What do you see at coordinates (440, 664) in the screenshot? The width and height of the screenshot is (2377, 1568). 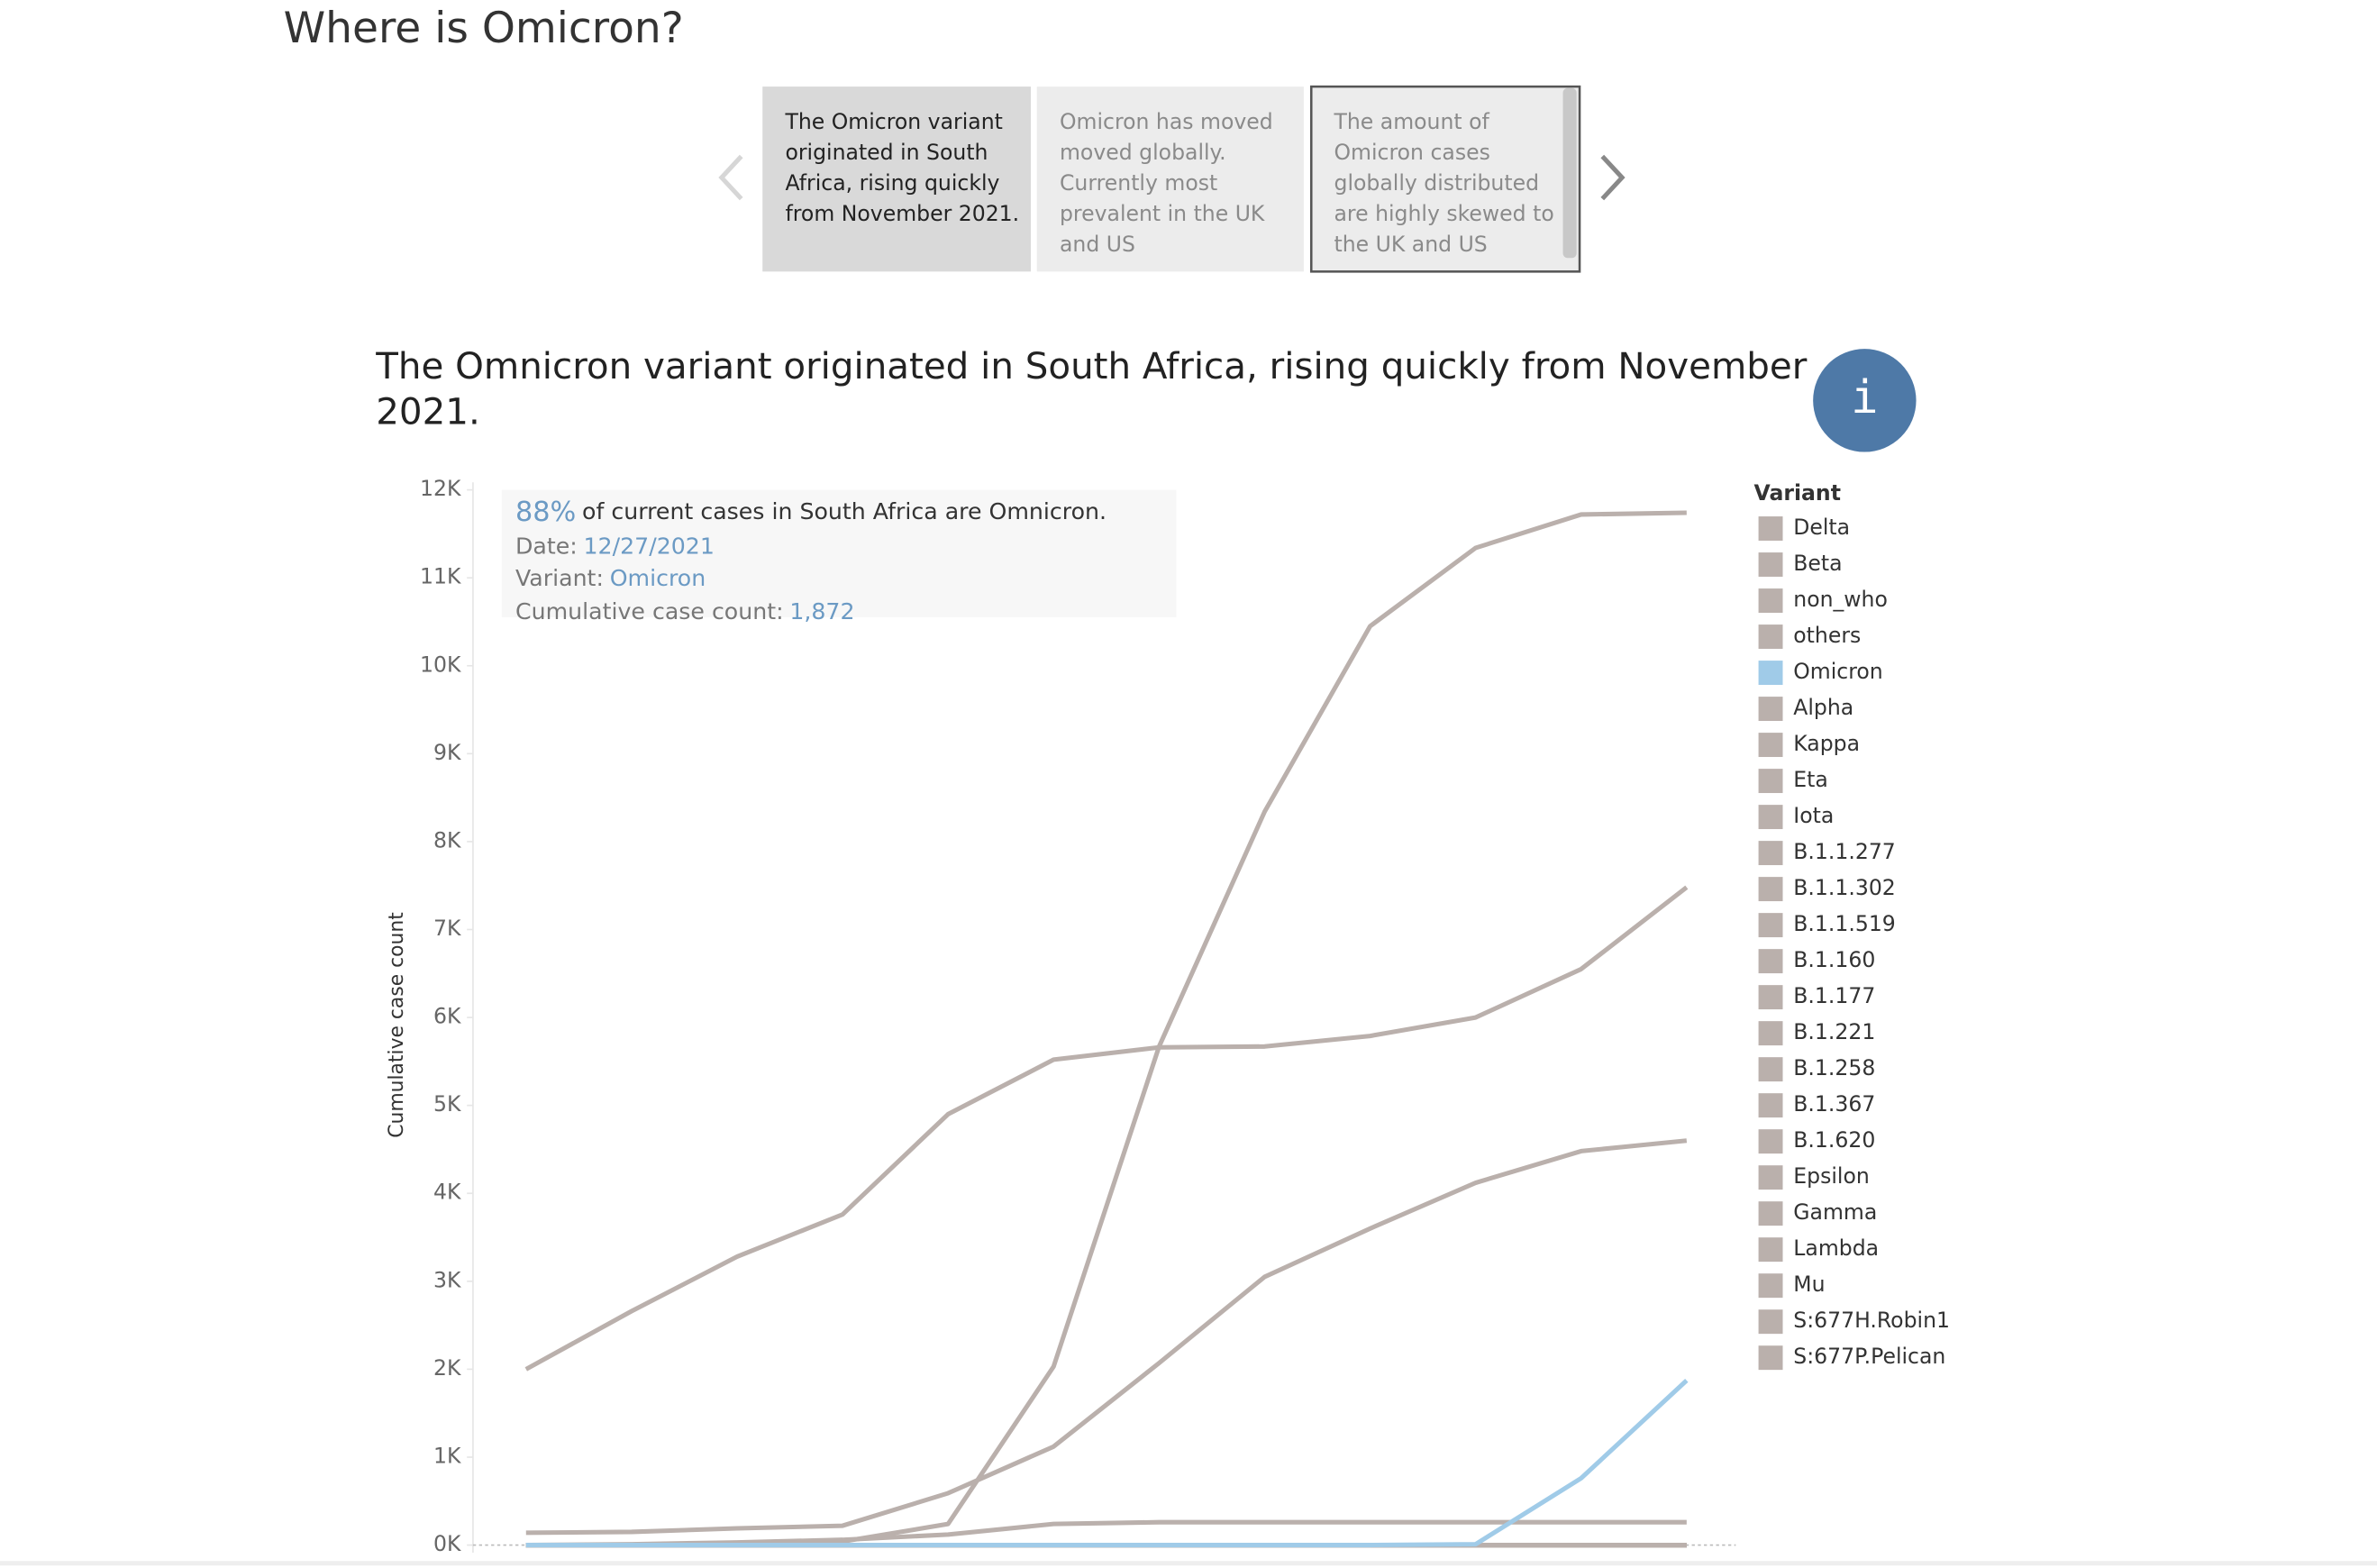 I see `y-tick-label: 10K` at bounding box center [440, 664].